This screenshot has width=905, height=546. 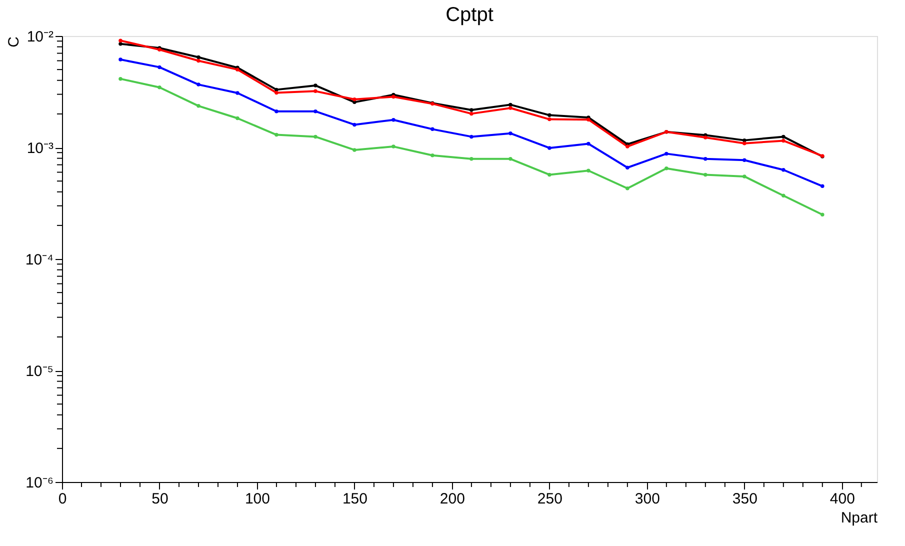 What do you see at coordinates (40, 483) in the screenshot?
I see `y-tick-label: 10⁻⁶` at bounding box center [40, 483].